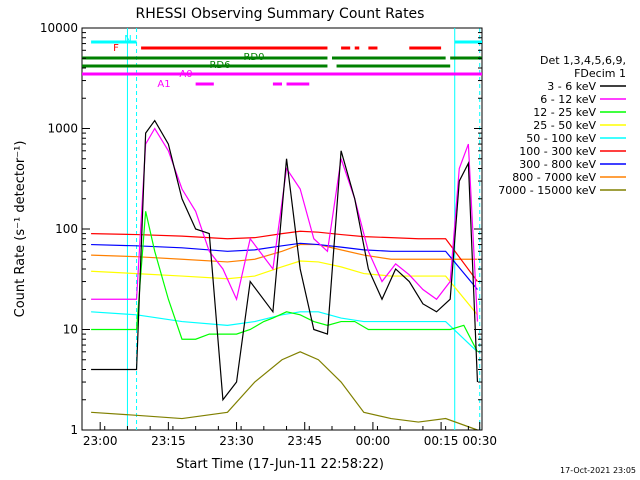  What do you see at coordinates (564, 112) in the screenshot?
I see `legend-entry-label: 12 - 25 keV` at bounding box center [564, 112].